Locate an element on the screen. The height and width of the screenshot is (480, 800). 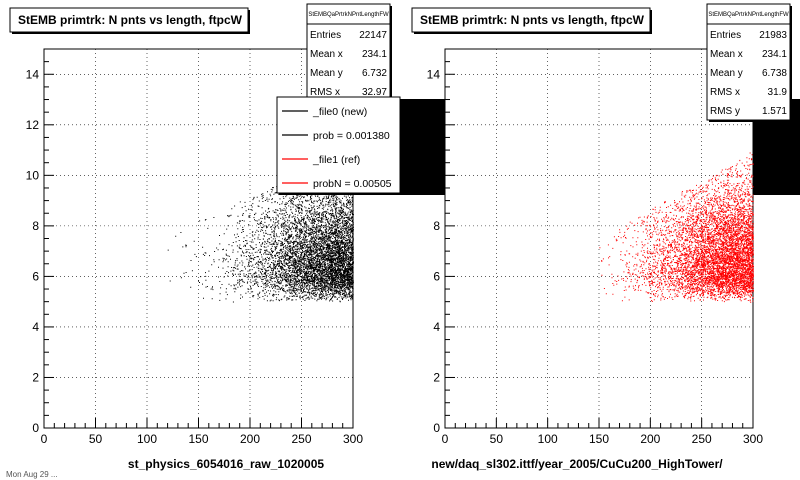
legend-frame is located at coordinates (338, 145).